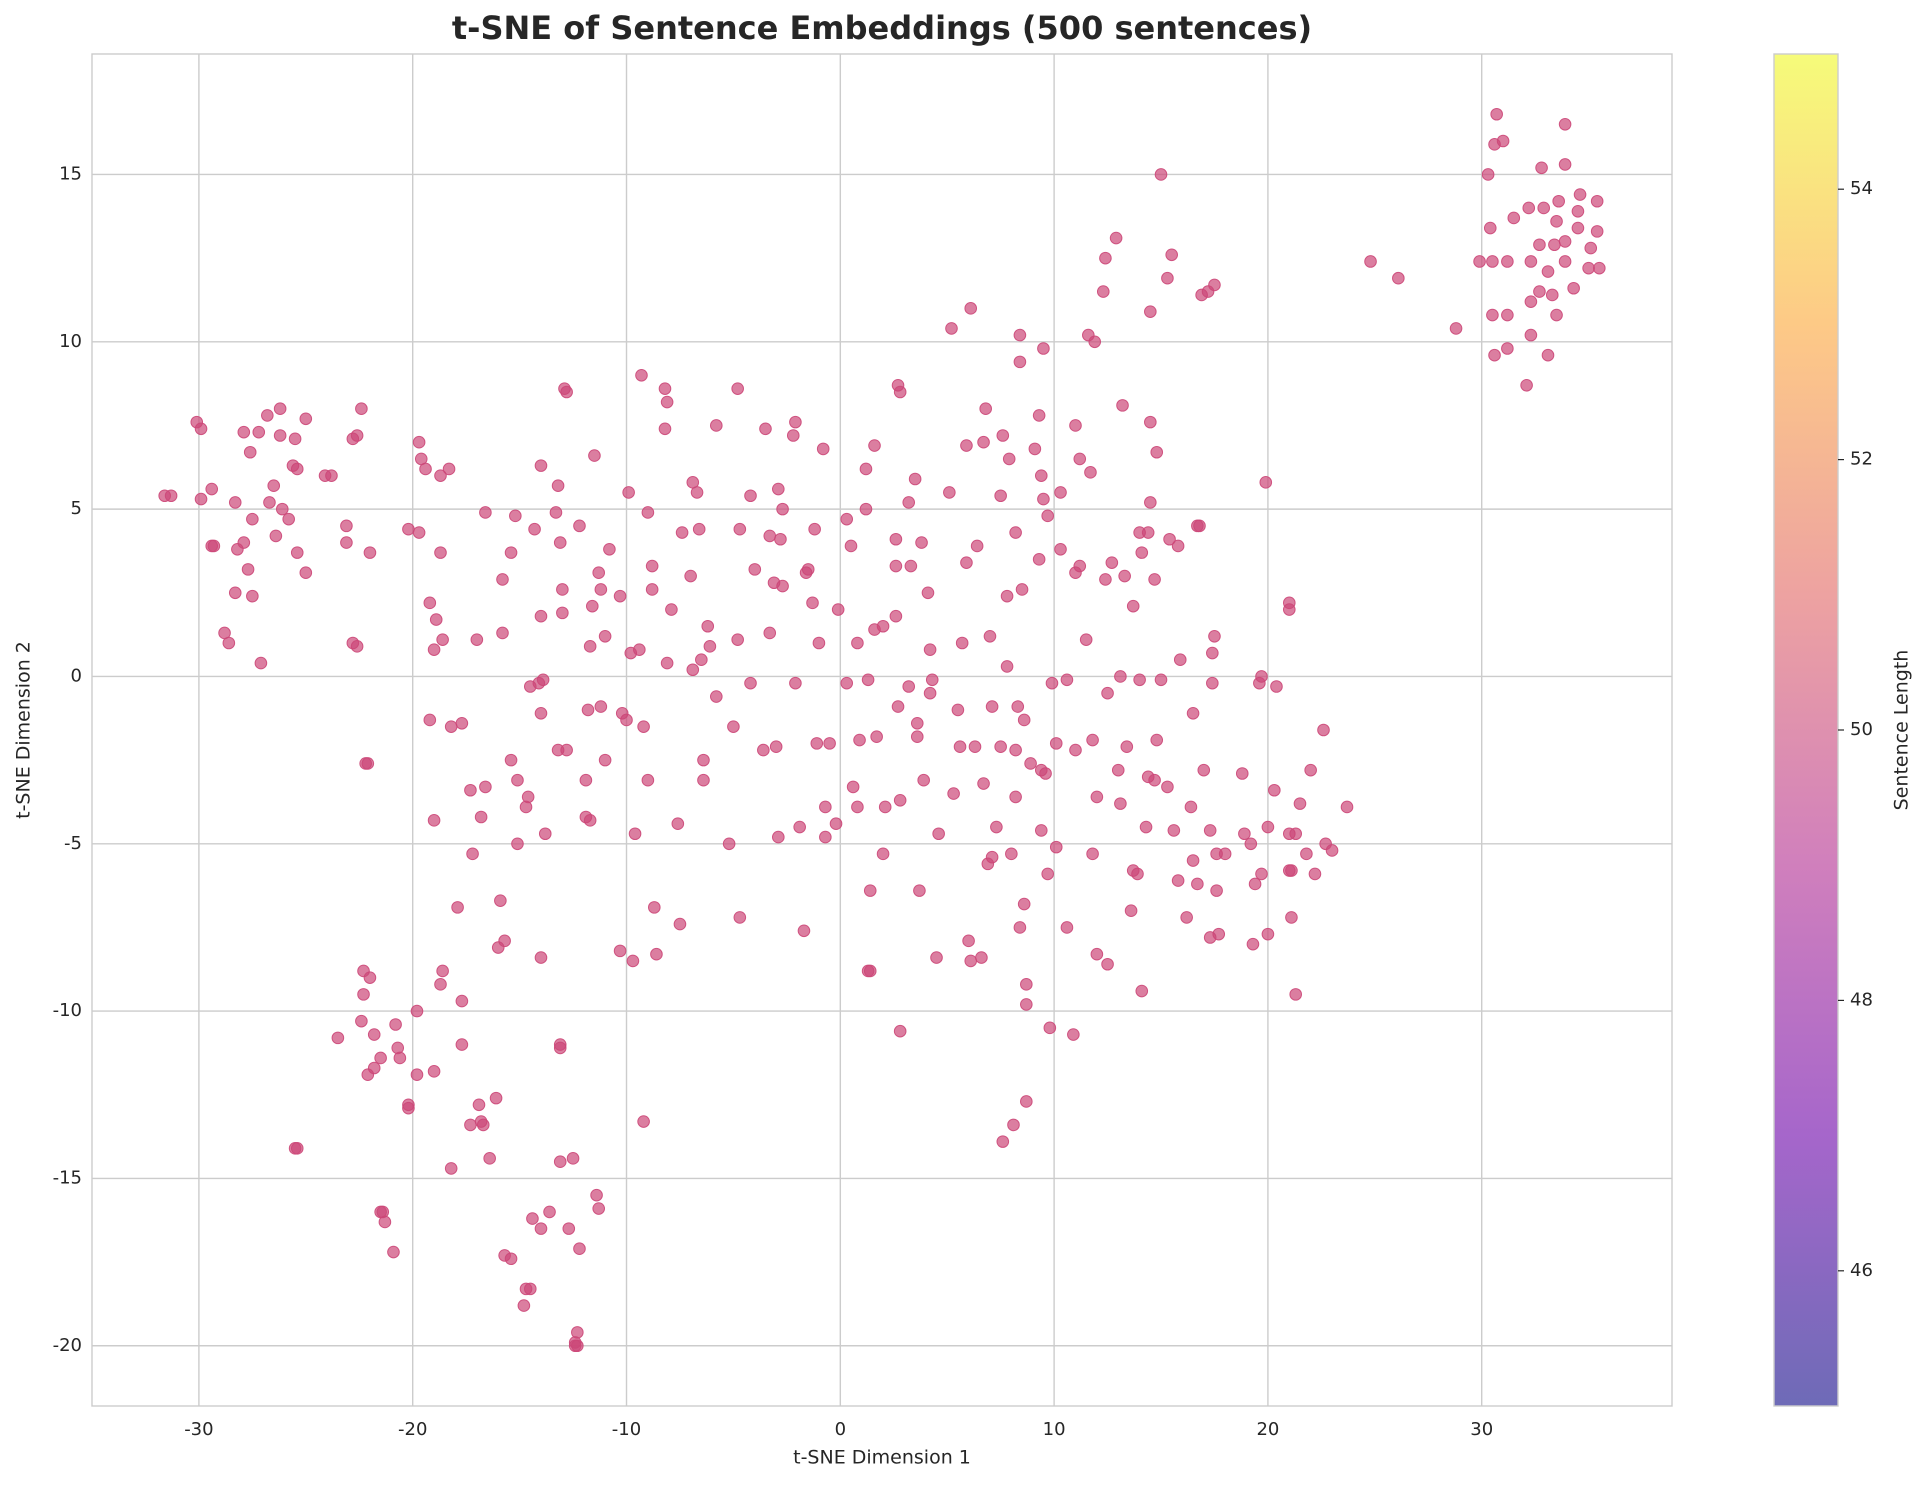 The width and height of the screenshot is (1924, 1489). What do you see at coordinates (1861, 459) in the screenshot?
I see `colorbar-tick-label: 52` at bounding box center [1861, 459].